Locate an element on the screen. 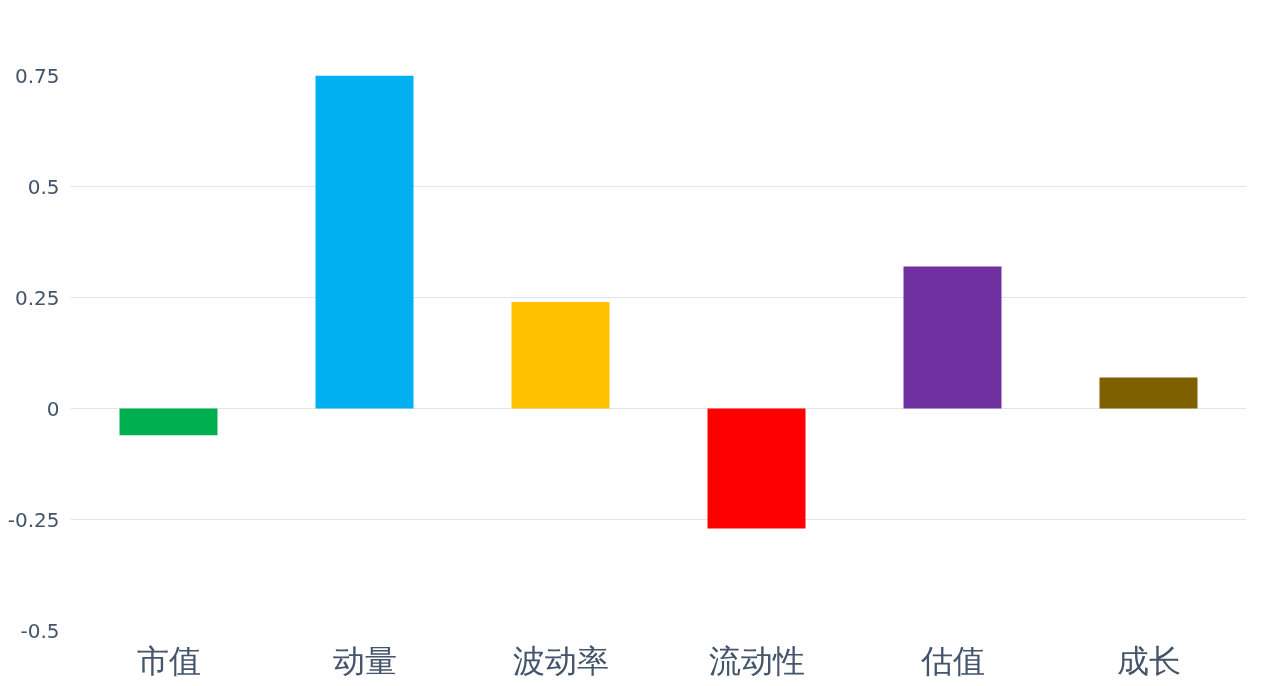  x-tick-label: 动量 is located at coordinates (364, 660).